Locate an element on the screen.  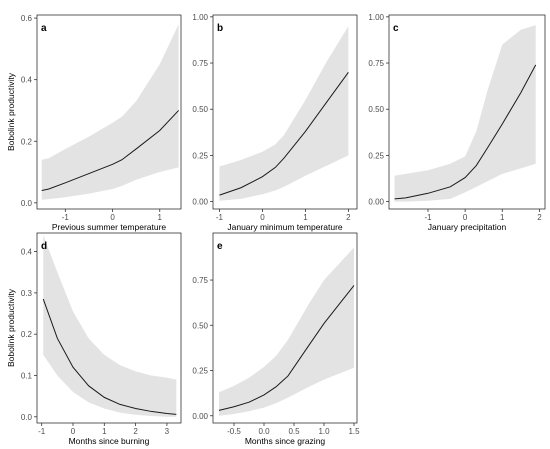
panel-letter: d is located at coordinates (44, 246).